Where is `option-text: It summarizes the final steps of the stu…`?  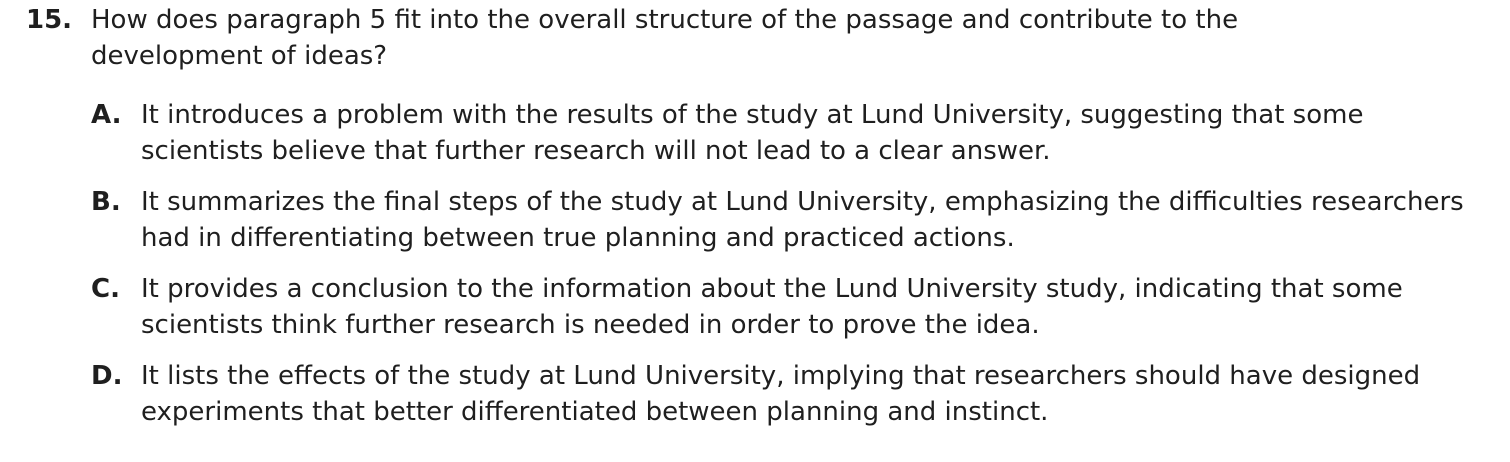 option-text: It summarizes the final steps of the stu… is located at coordinates (802, 220).